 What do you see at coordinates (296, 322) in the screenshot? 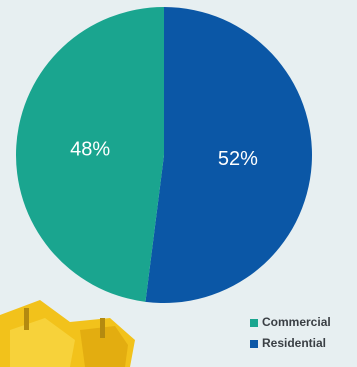
I see `legend-text: Commercial` at bounding box center [296, 322].